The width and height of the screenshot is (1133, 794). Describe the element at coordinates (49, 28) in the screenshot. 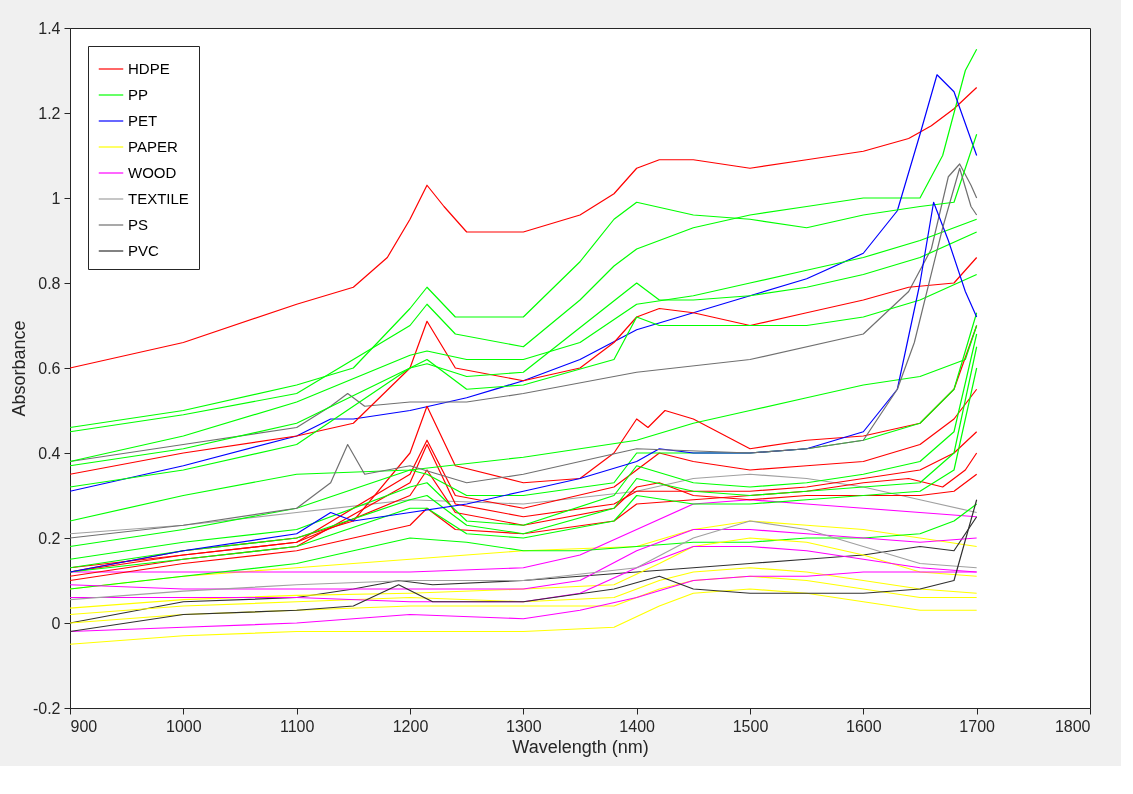

I see `y-tick-label: 1.4` at that location.